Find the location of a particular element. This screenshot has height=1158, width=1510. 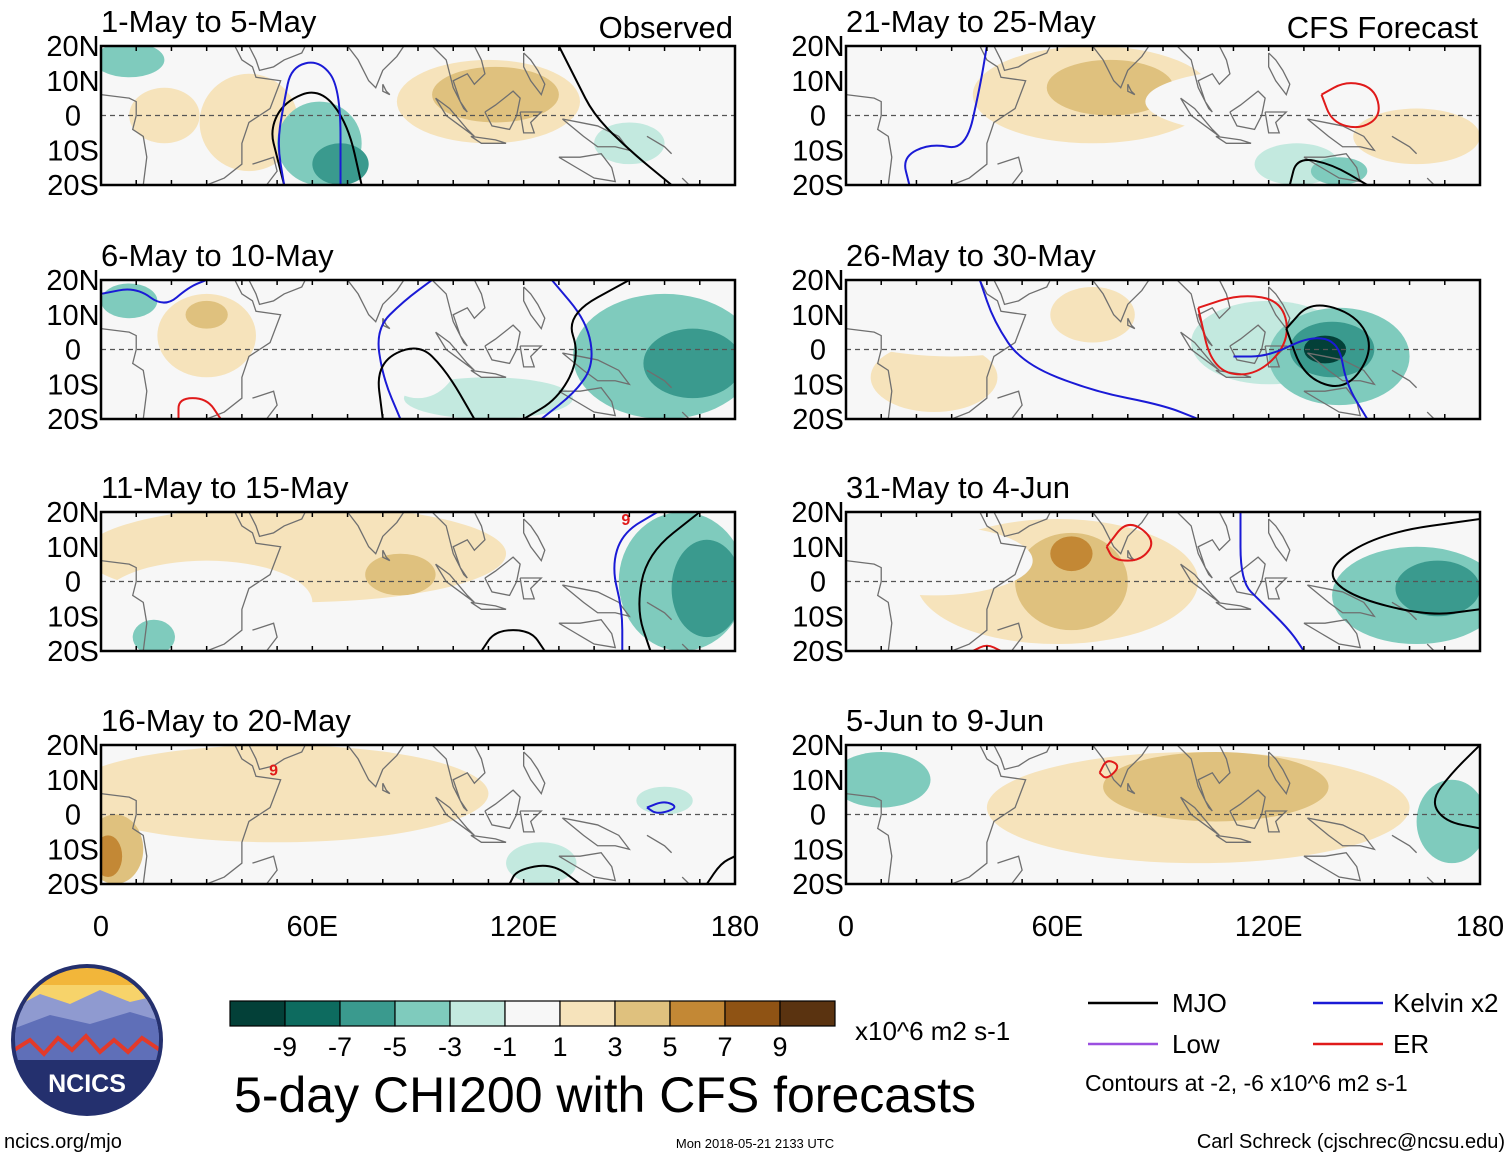

colorbar-label: -1 is located at coordinates (505, 1047).